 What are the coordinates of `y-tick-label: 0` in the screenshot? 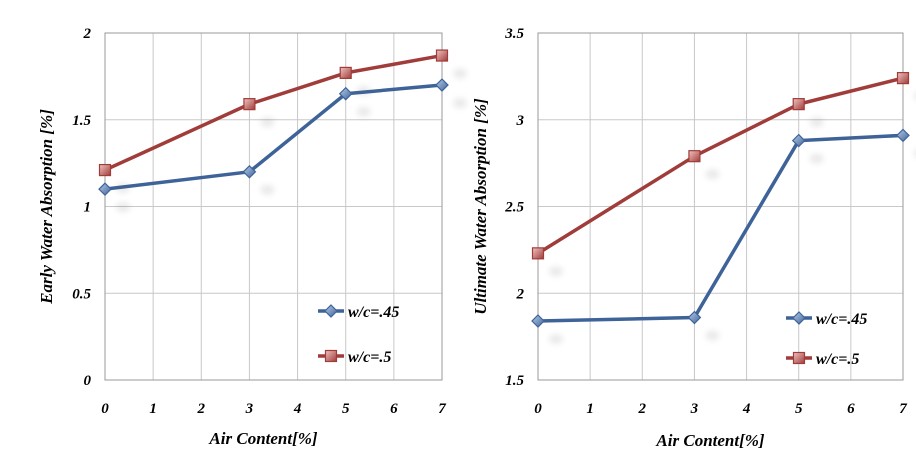 It's located at (88, 381).